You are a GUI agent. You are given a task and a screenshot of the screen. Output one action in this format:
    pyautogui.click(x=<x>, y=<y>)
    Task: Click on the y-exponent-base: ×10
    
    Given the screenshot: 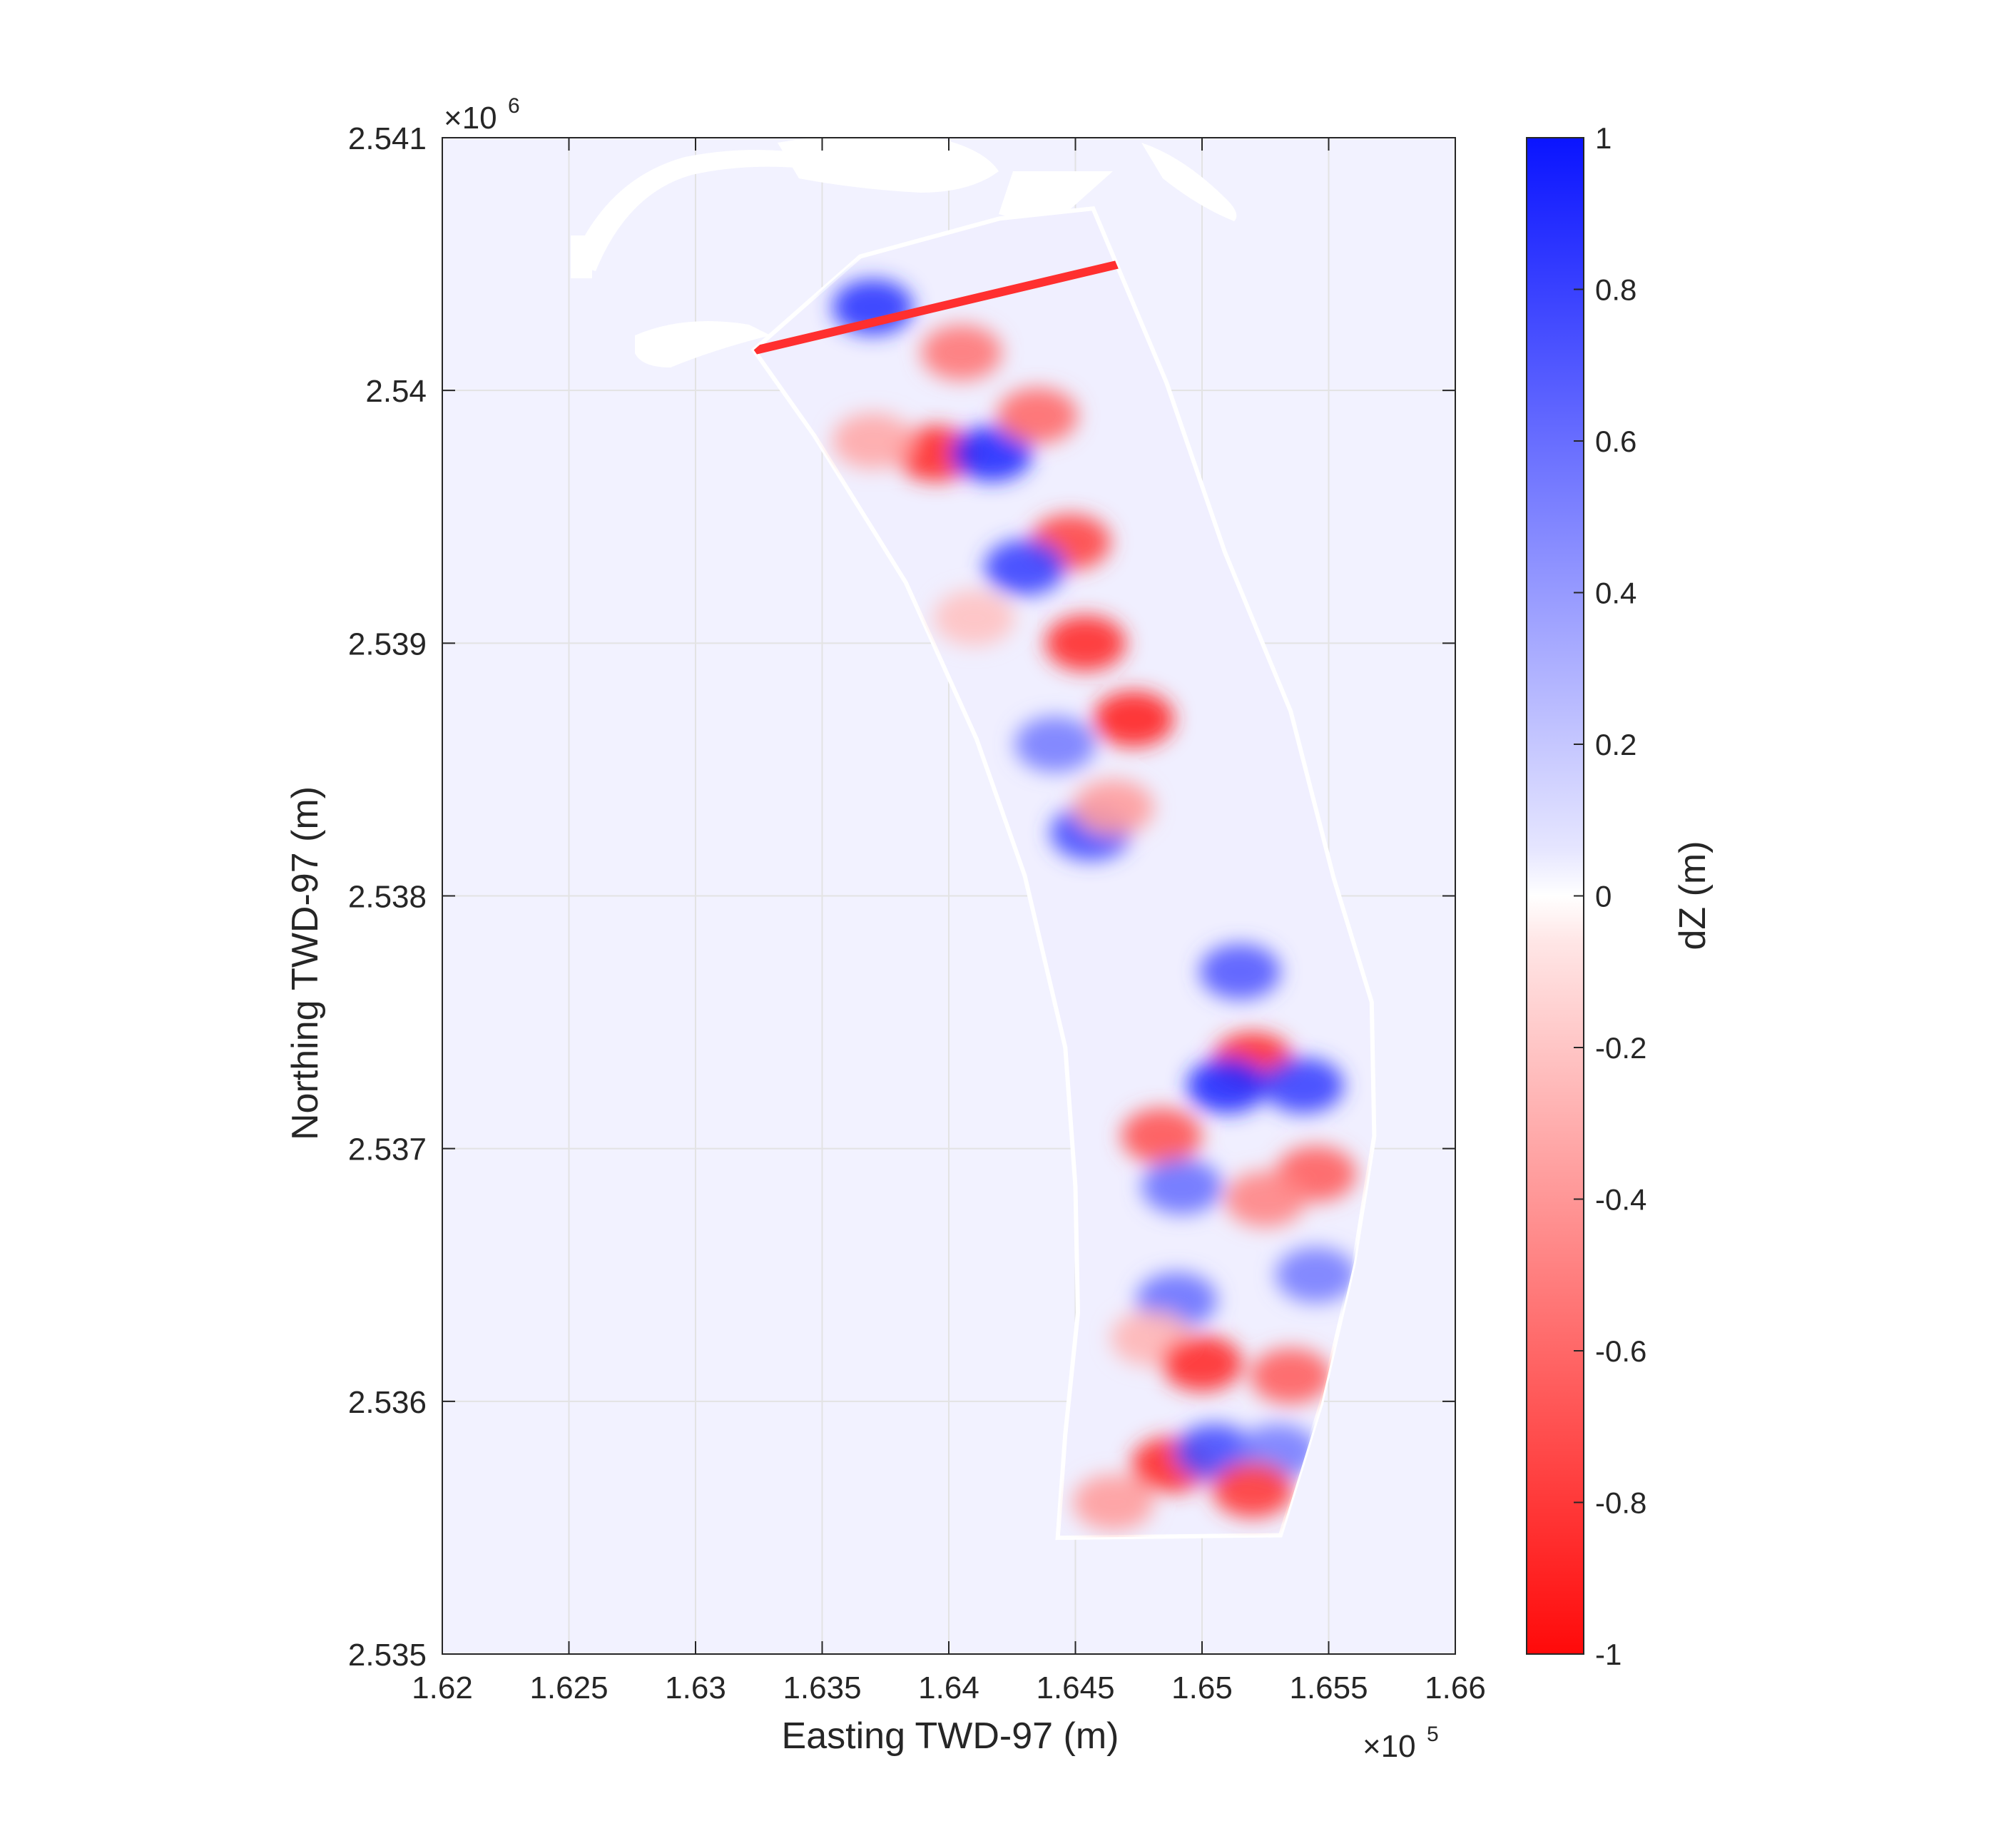 What is the action you would take?
    pyautogui.click(x=470, y=118)
    